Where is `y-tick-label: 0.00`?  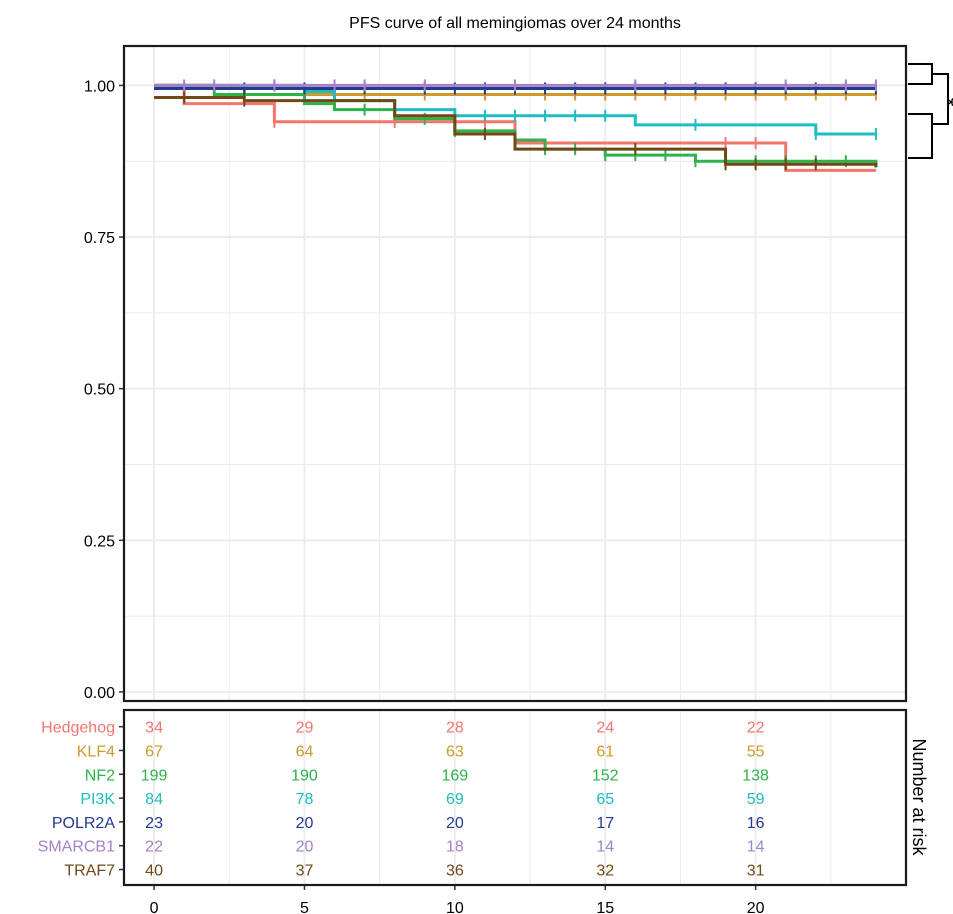 y-tick-label: 0.00 is located at coordinates (99, 693).